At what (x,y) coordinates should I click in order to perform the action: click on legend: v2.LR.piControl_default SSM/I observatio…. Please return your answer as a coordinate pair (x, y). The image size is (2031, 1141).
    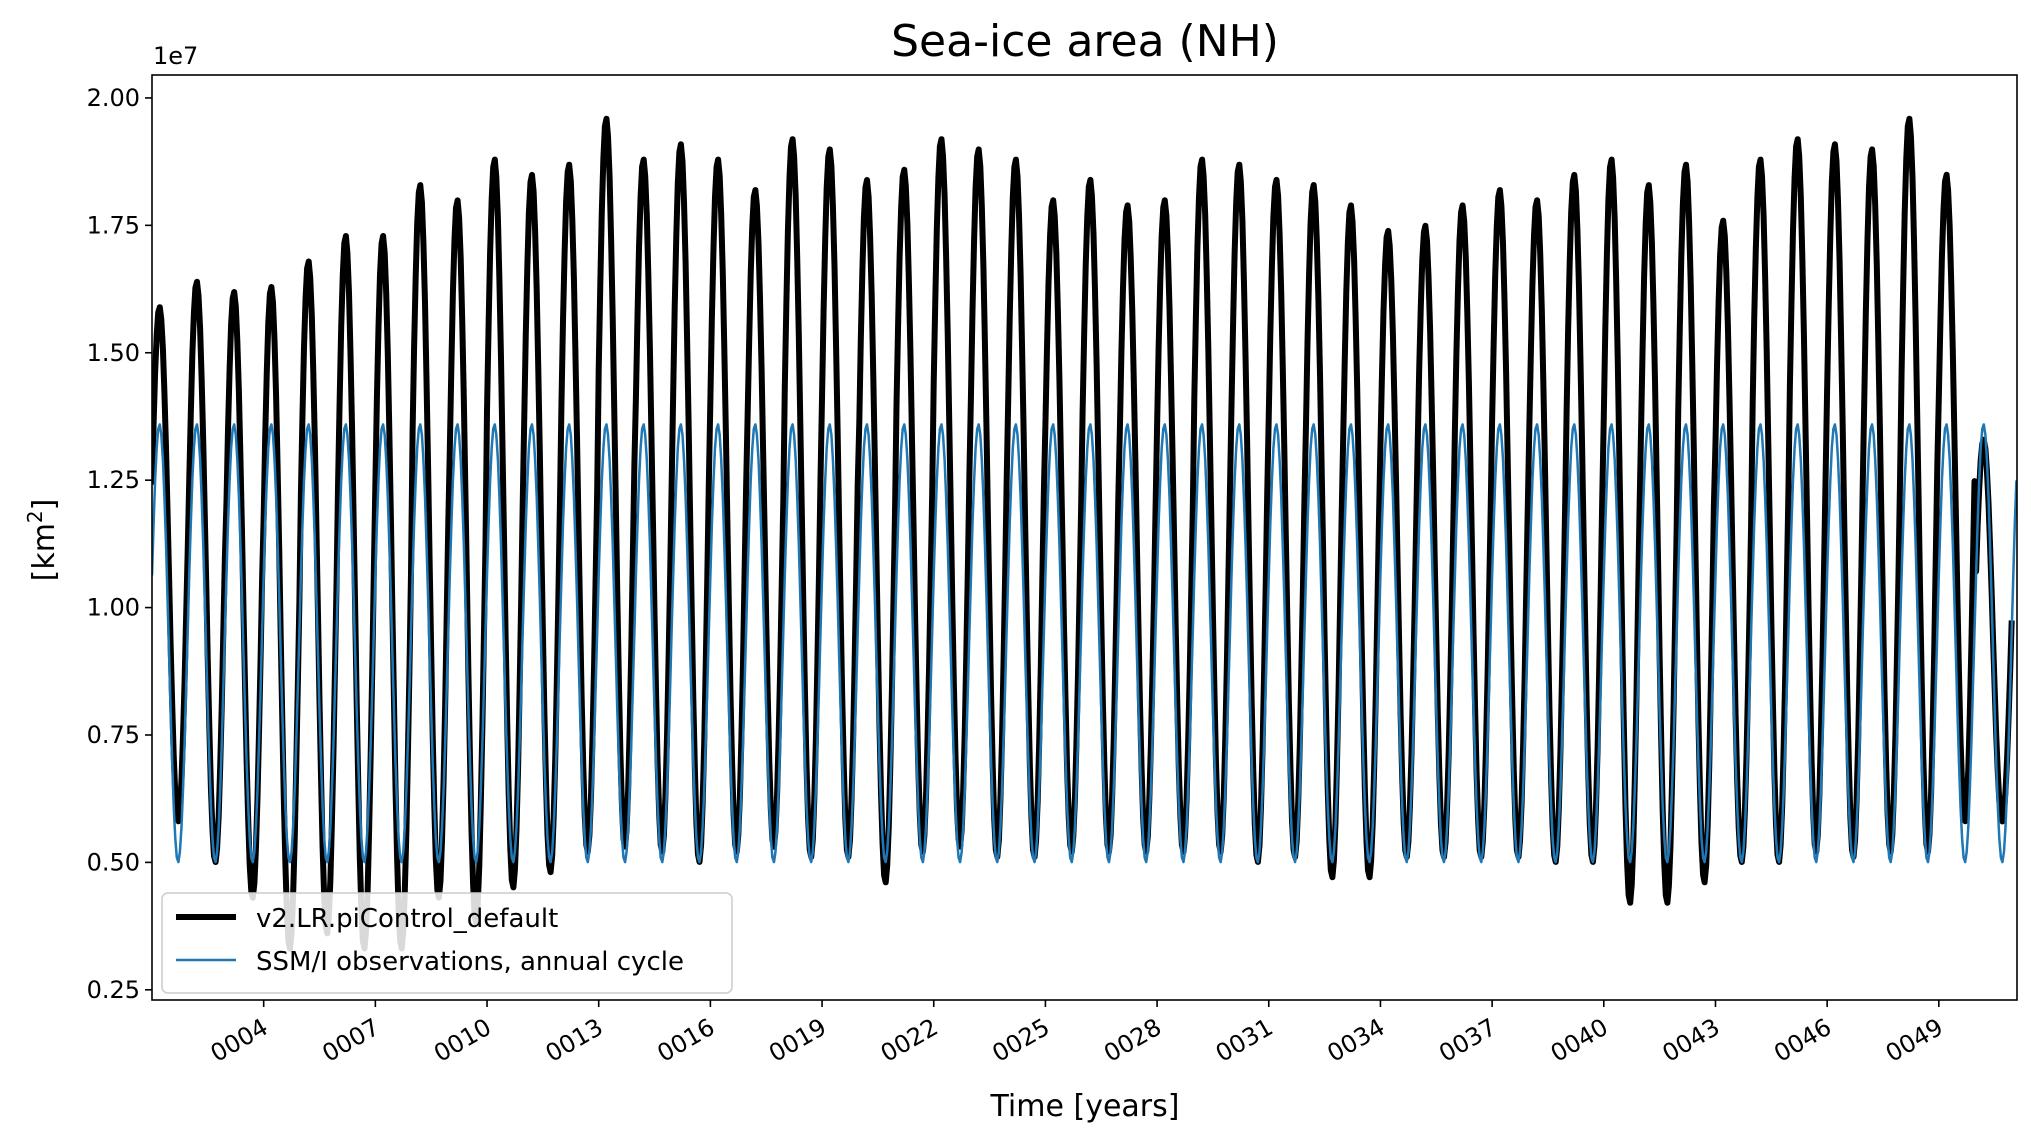
    Looking at the image, I should click on (447, 943).